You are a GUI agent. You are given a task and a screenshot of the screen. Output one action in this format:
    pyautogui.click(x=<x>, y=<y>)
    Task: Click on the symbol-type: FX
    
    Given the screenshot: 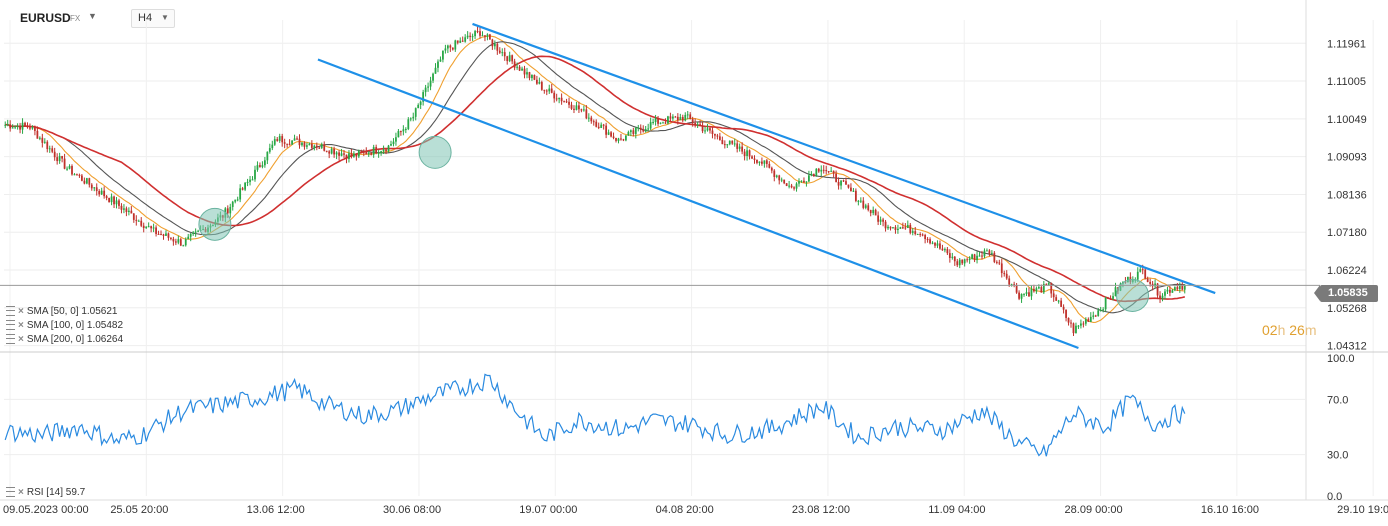 What is the action you would take?
    pyautogui.click(x=75, y=18)
    